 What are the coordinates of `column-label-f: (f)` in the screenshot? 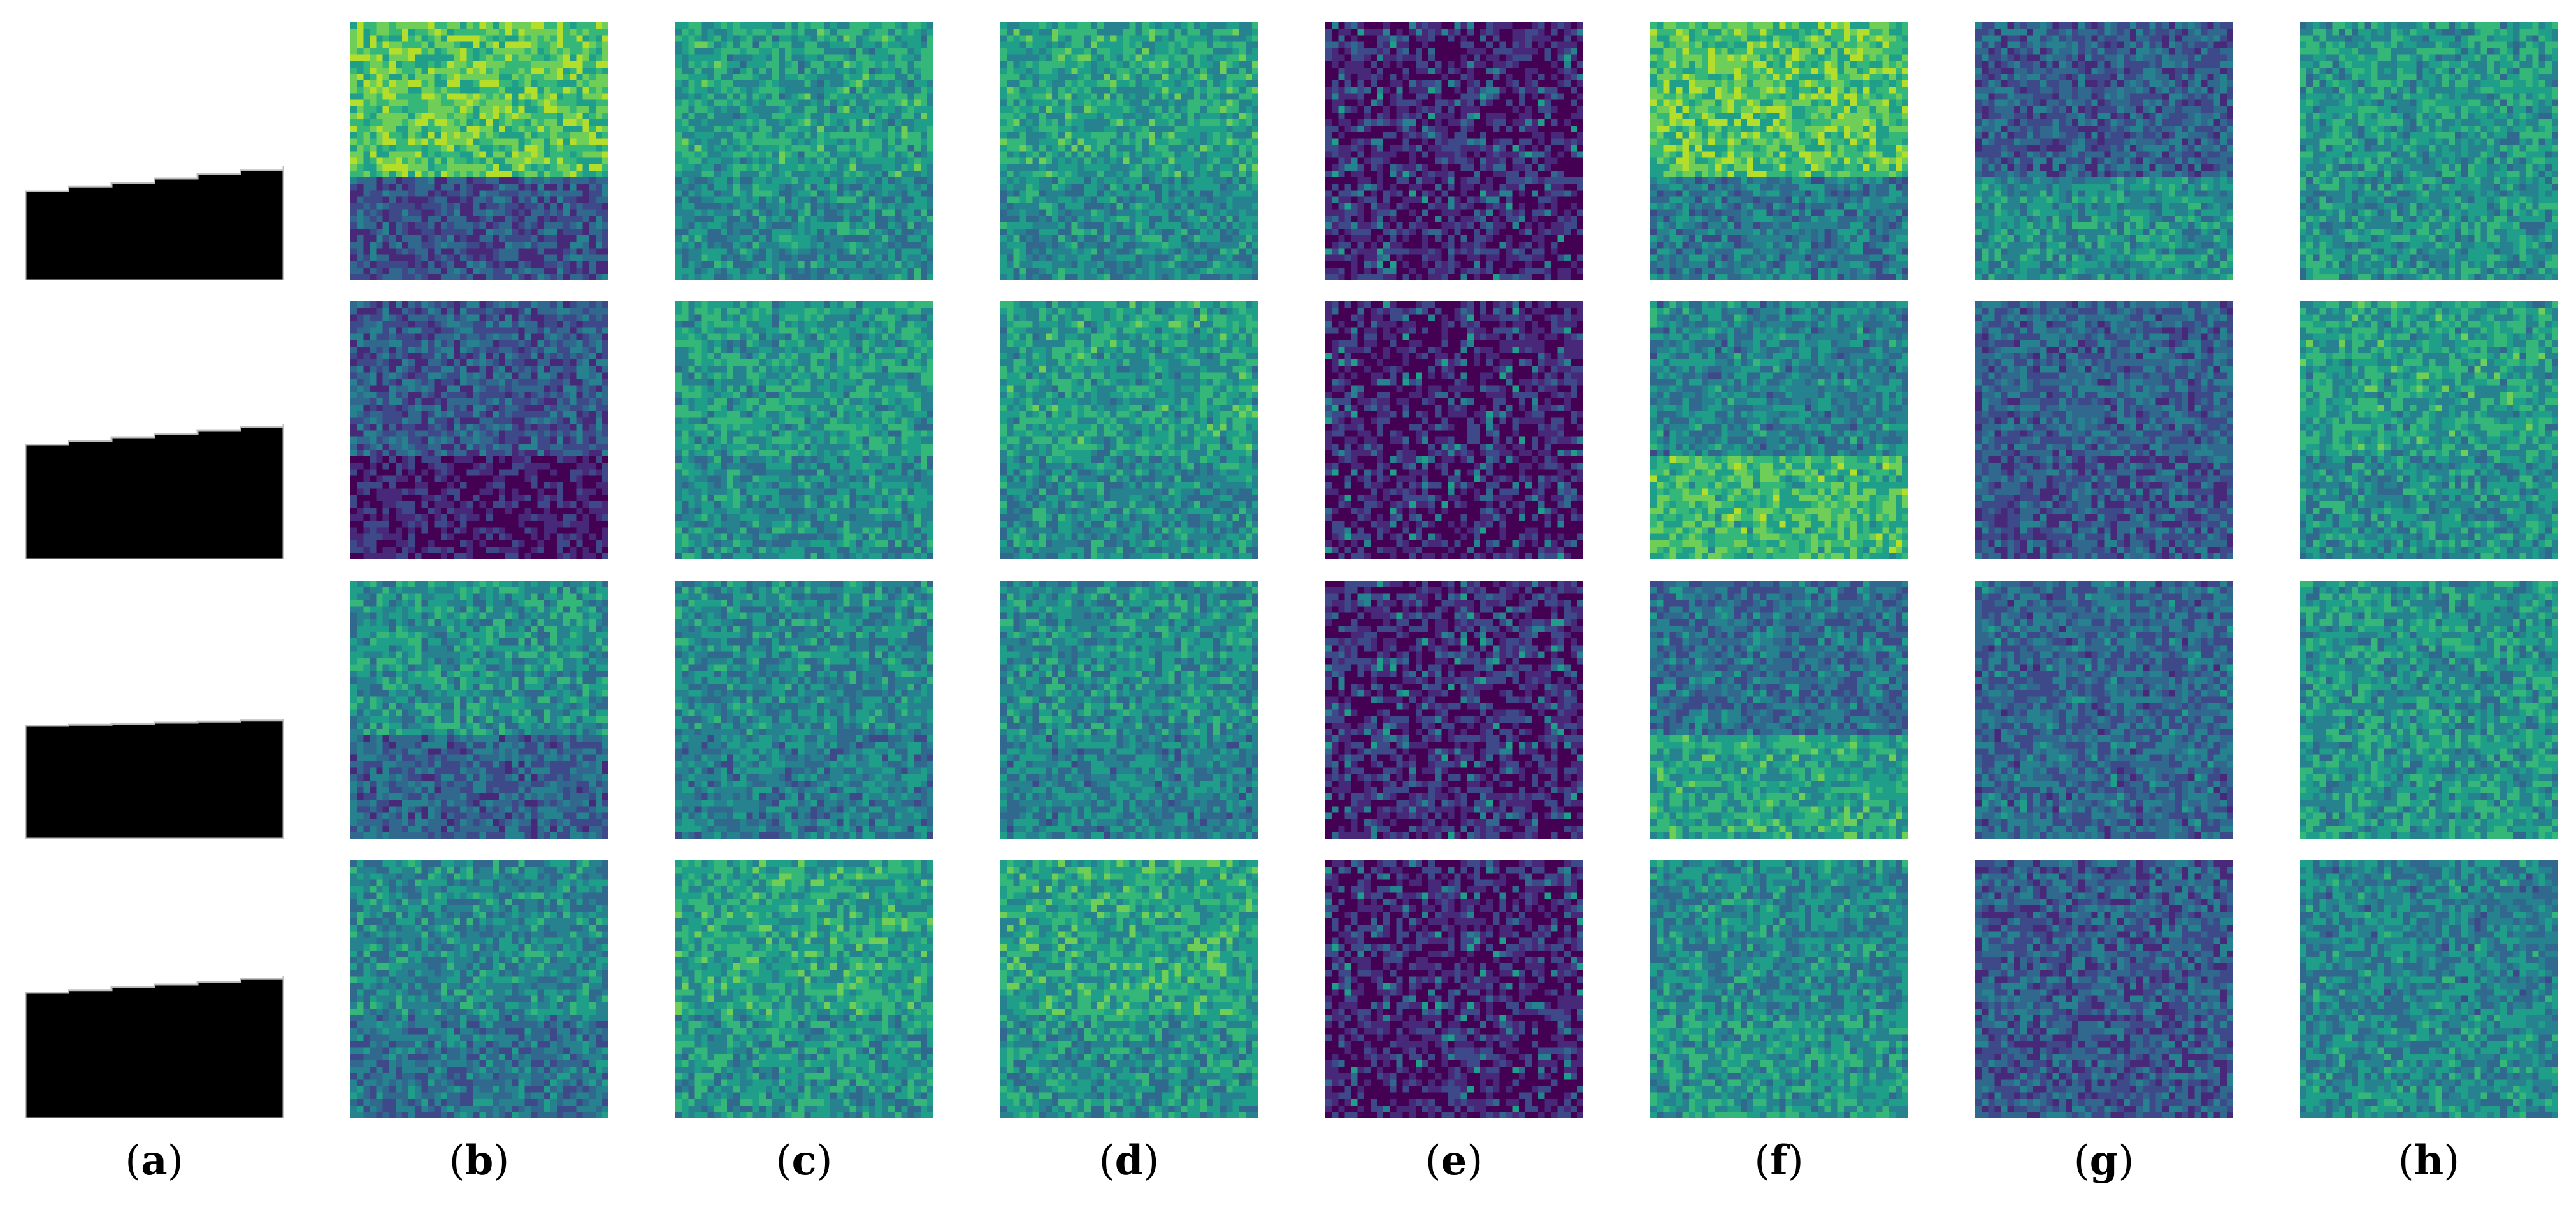 It's located at (1779, 1161).